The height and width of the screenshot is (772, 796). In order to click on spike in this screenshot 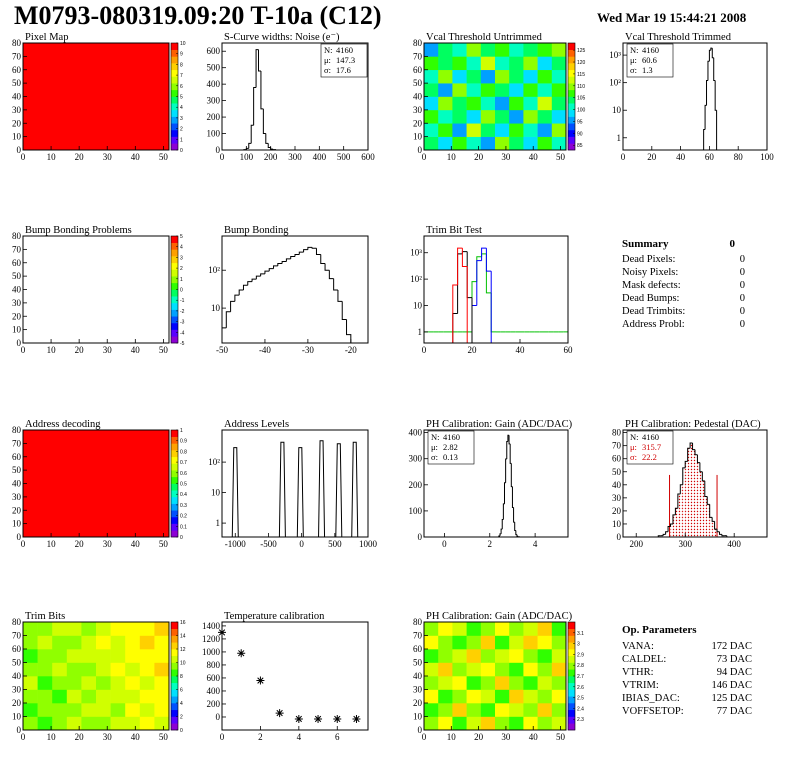, I will do `click(282, 489)`.